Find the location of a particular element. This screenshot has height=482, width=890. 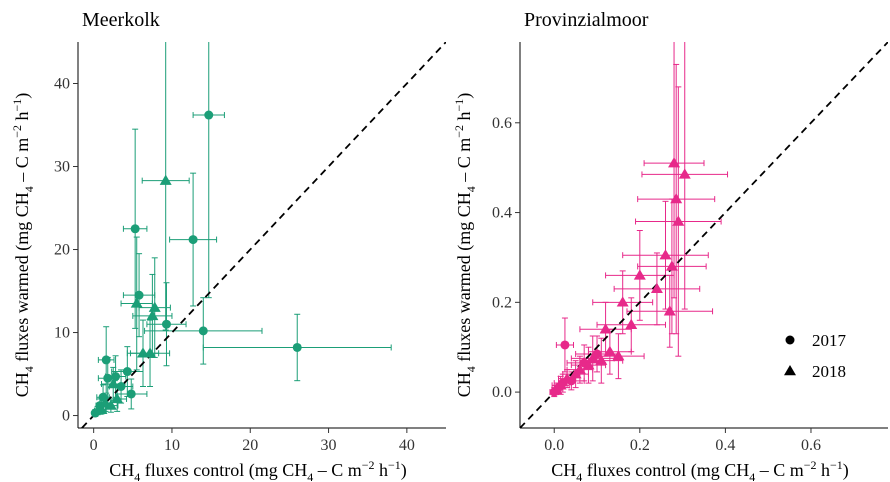

x-tick-label: 30 is located at coordinates (329, 445).